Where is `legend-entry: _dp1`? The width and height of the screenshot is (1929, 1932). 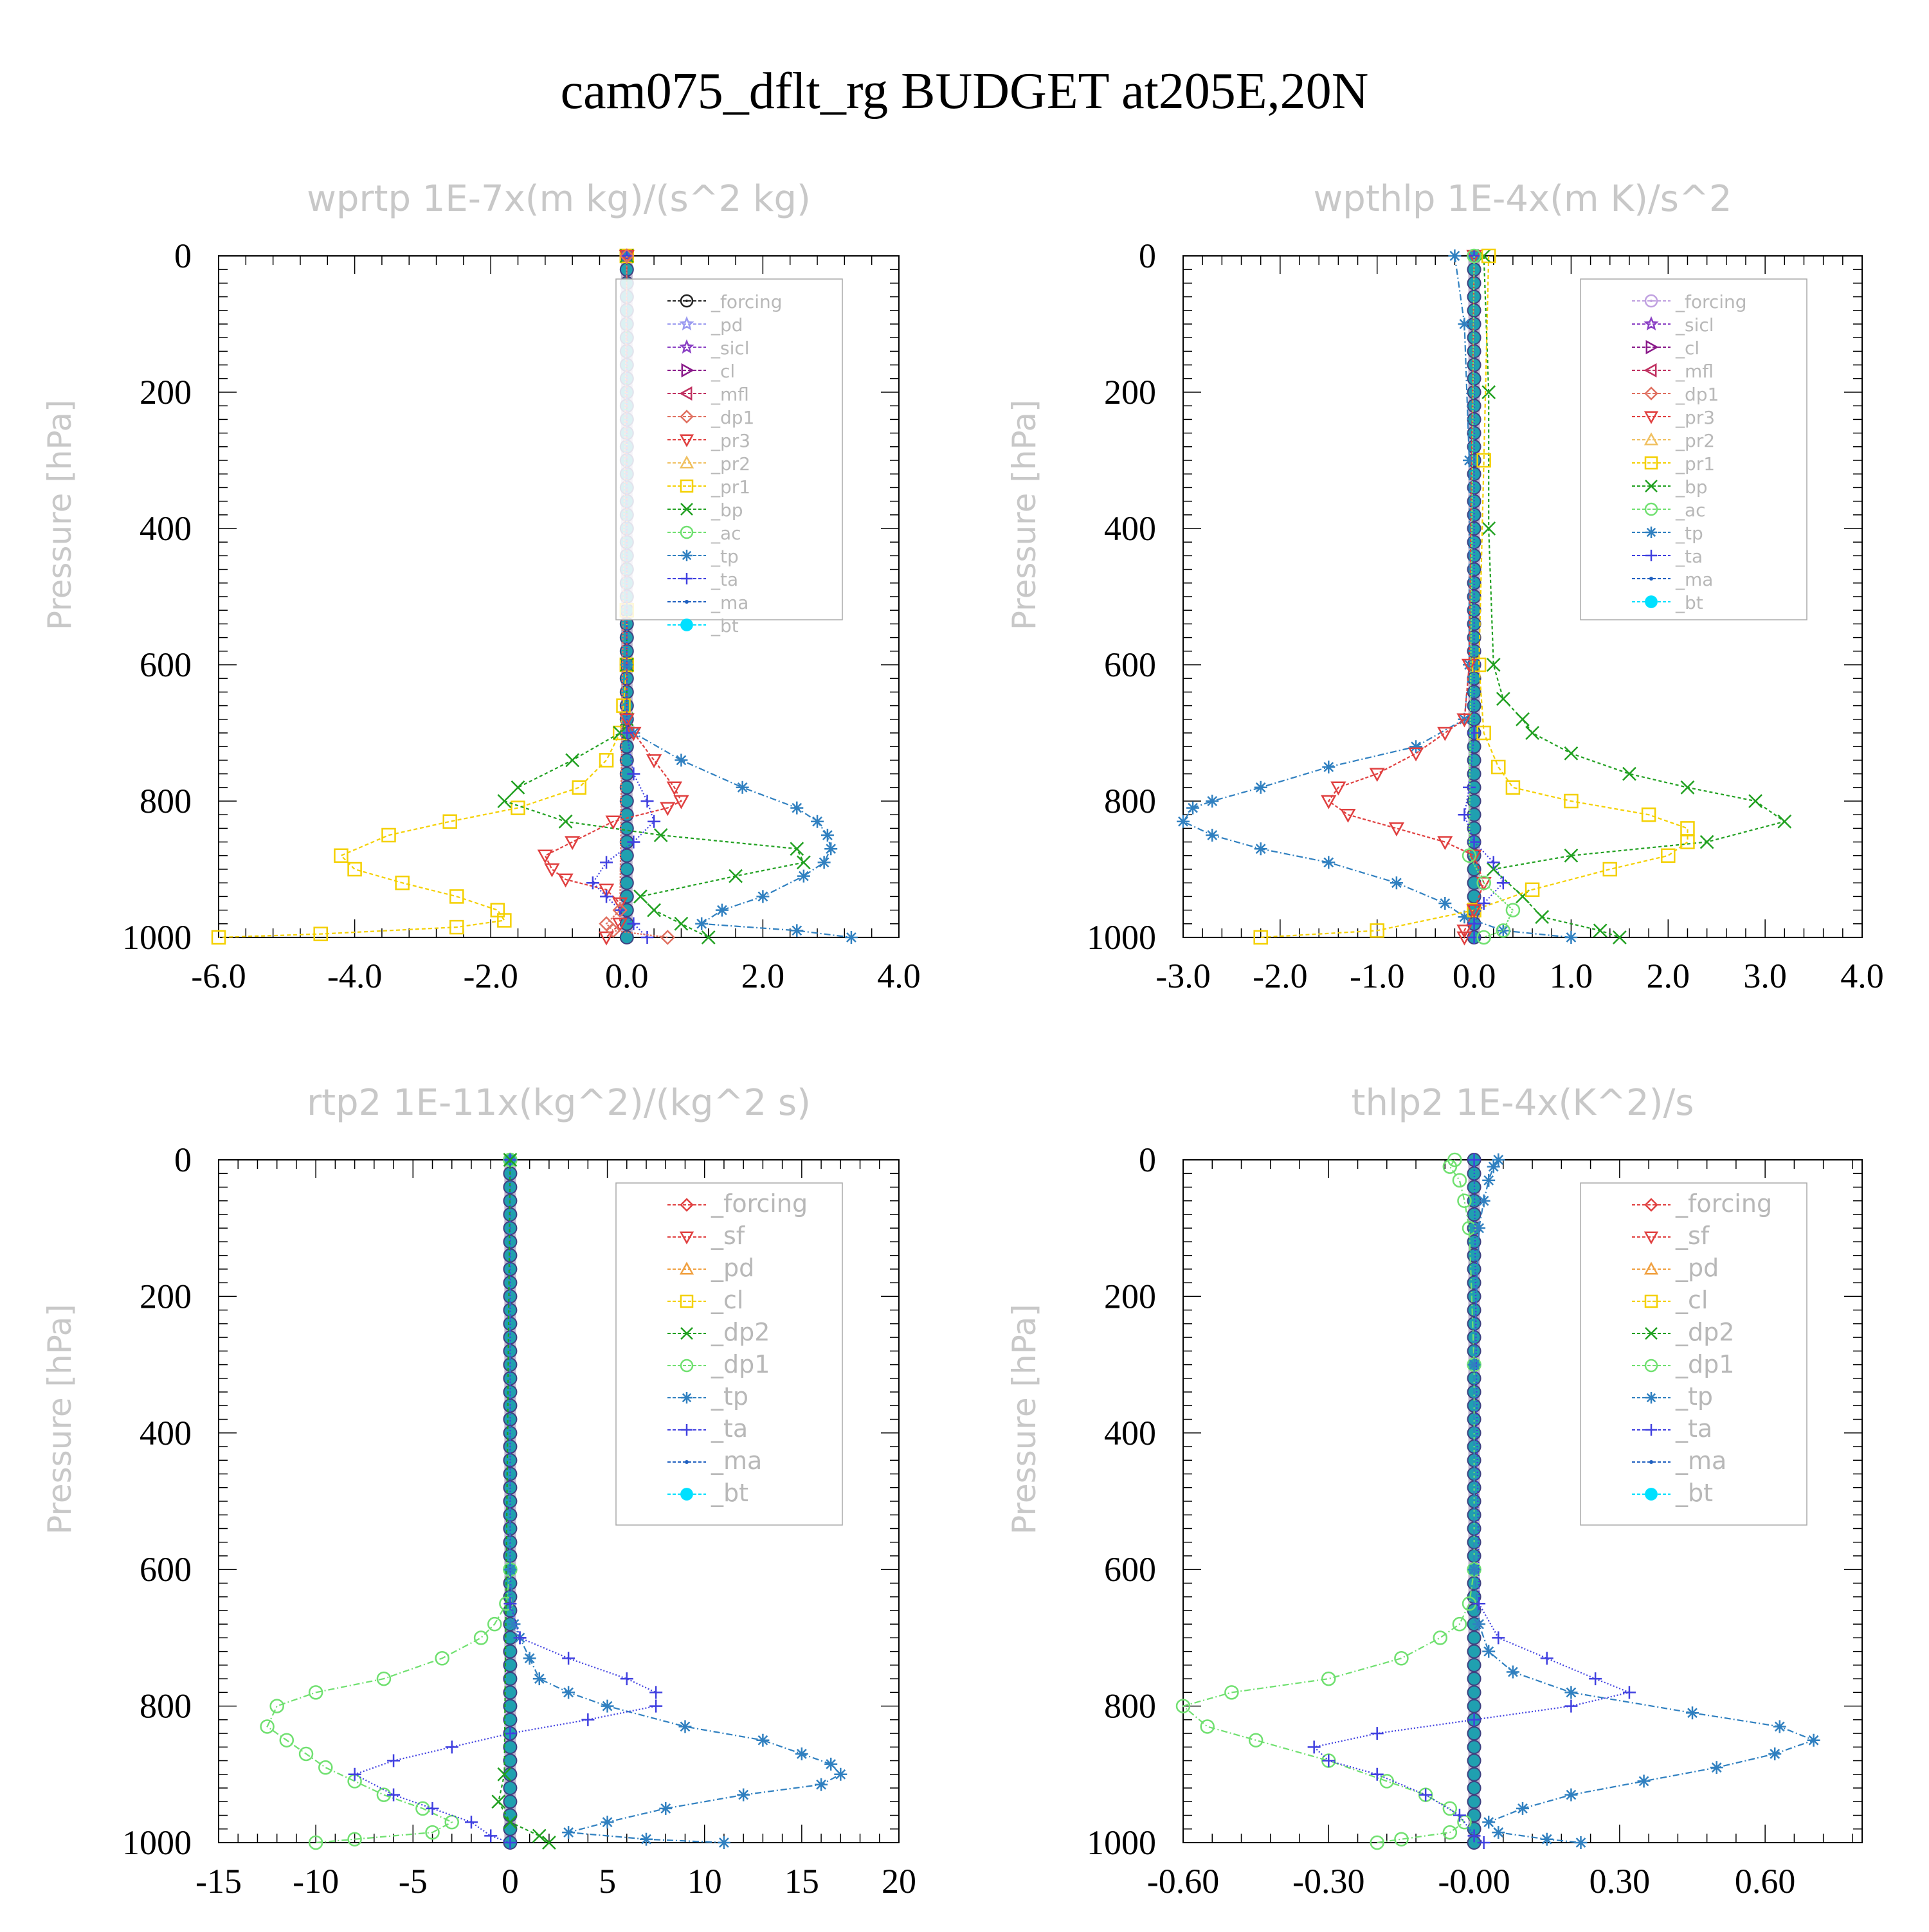 legend-entry: _dp1 is located at coordinates (740, 1364).